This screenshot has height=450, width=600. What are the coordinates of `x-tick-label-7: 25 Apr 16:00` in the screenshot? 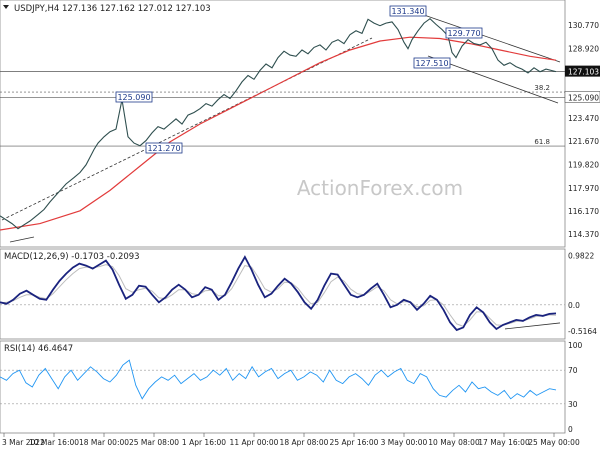 It's located at (354, 442).